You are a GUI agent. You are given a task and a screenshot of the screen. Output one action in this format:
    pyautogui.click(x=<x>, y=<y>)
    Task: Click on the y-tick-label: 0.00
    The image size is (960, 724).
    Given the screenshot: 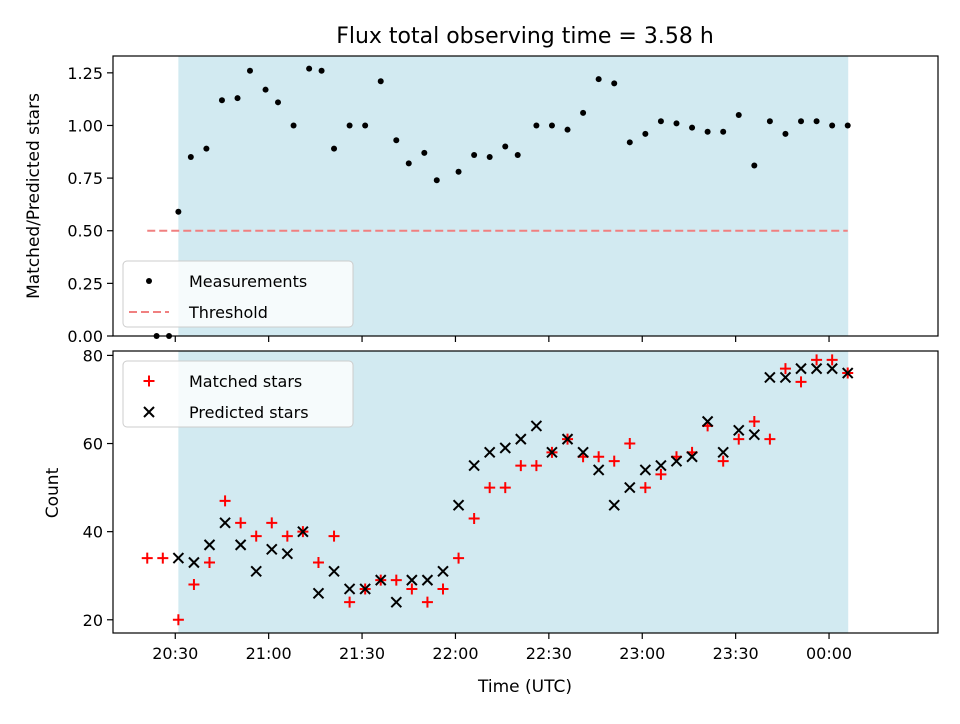 What is the action you would take?
    pyautogui.click(x=85, y=336)
    